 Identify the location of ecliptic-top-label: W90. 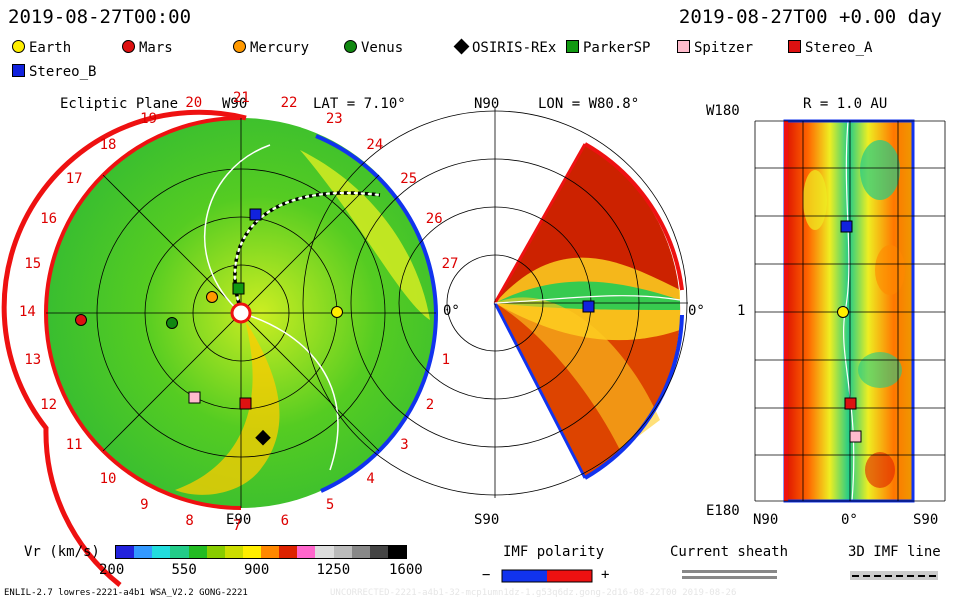
(235, 104).